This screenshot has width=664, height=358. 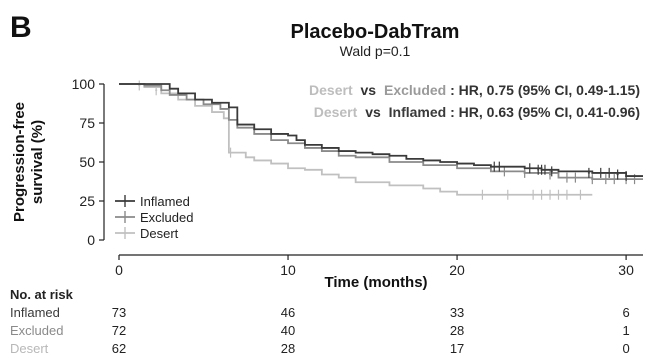 I want to click on panel-label: B, so click(x=21, y=27).